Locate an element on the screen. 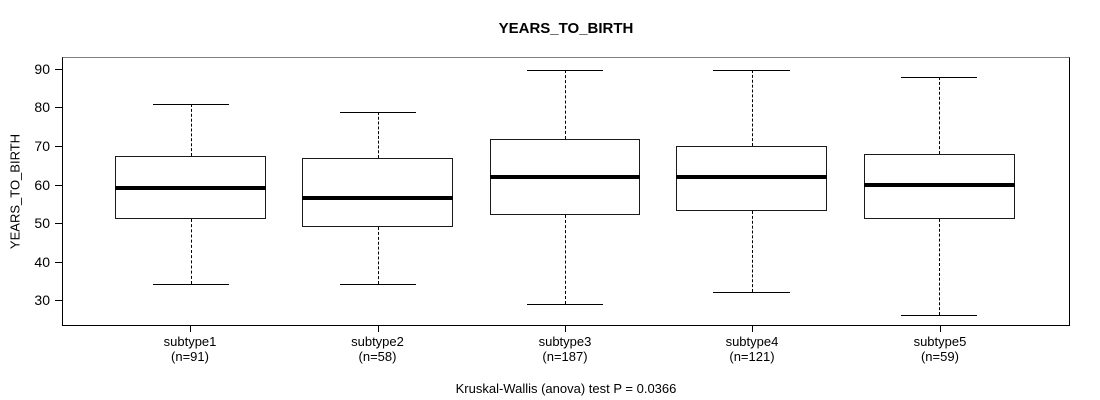  group-name-label: subtype3 is located at coordinates (565, 341).